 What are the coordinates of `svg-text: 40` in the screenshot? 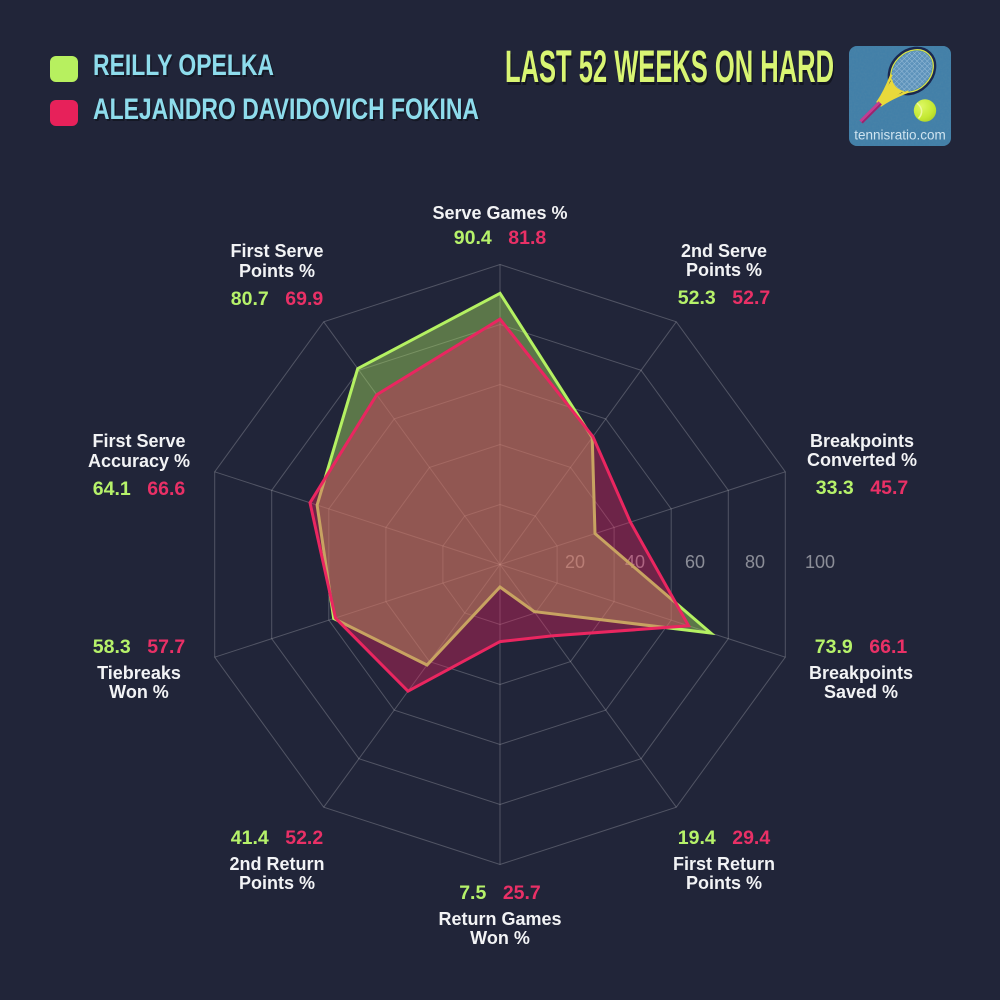 It's located at (635, 562).